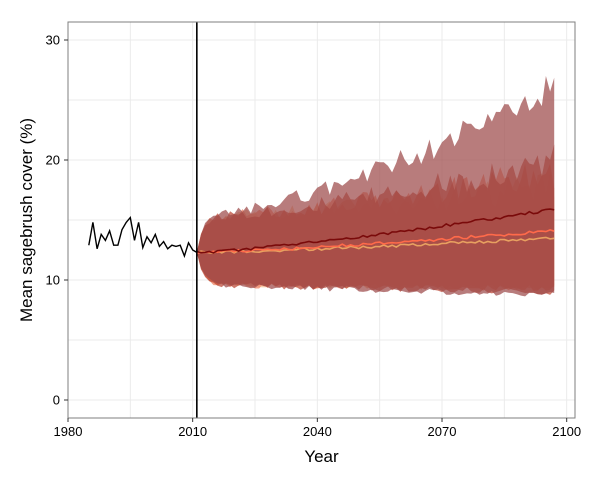 This screenshot has width=600, height=480. What do you see at coordinates (53, 160) in the screenshot?
I see `y-tick-label: 20` at bounding box center [53, 160].